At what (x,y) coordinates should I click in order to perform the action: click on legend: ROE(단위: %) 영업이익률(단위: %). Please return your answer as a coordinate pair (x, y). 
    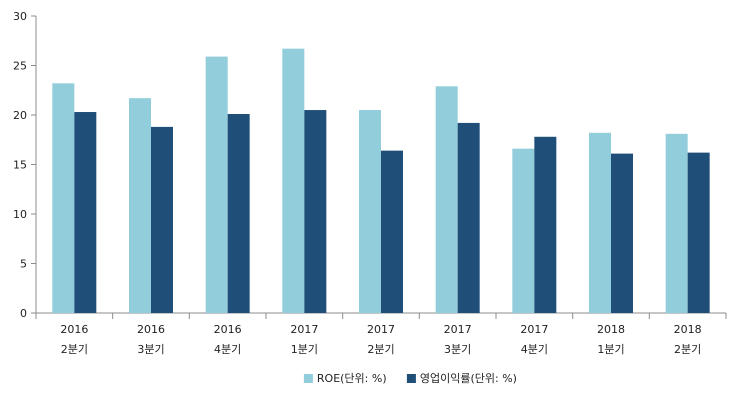
    Looking at the image, I should click on (410, 378).